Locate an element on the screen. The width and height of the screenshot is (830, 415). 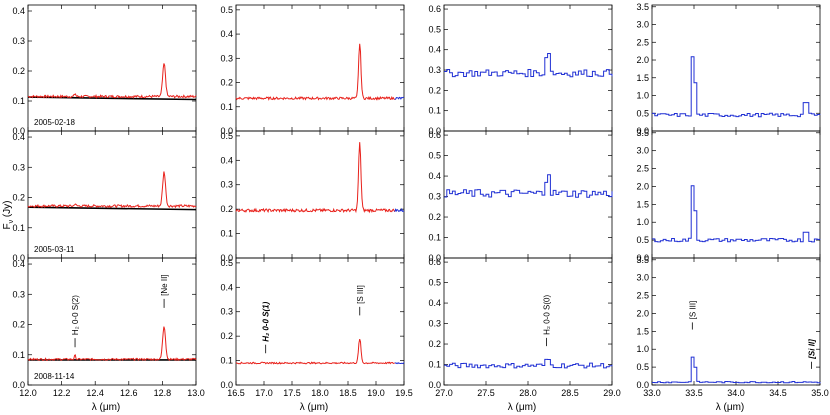
y-tick-label: 2.5 is located at coordinates (642, 169).